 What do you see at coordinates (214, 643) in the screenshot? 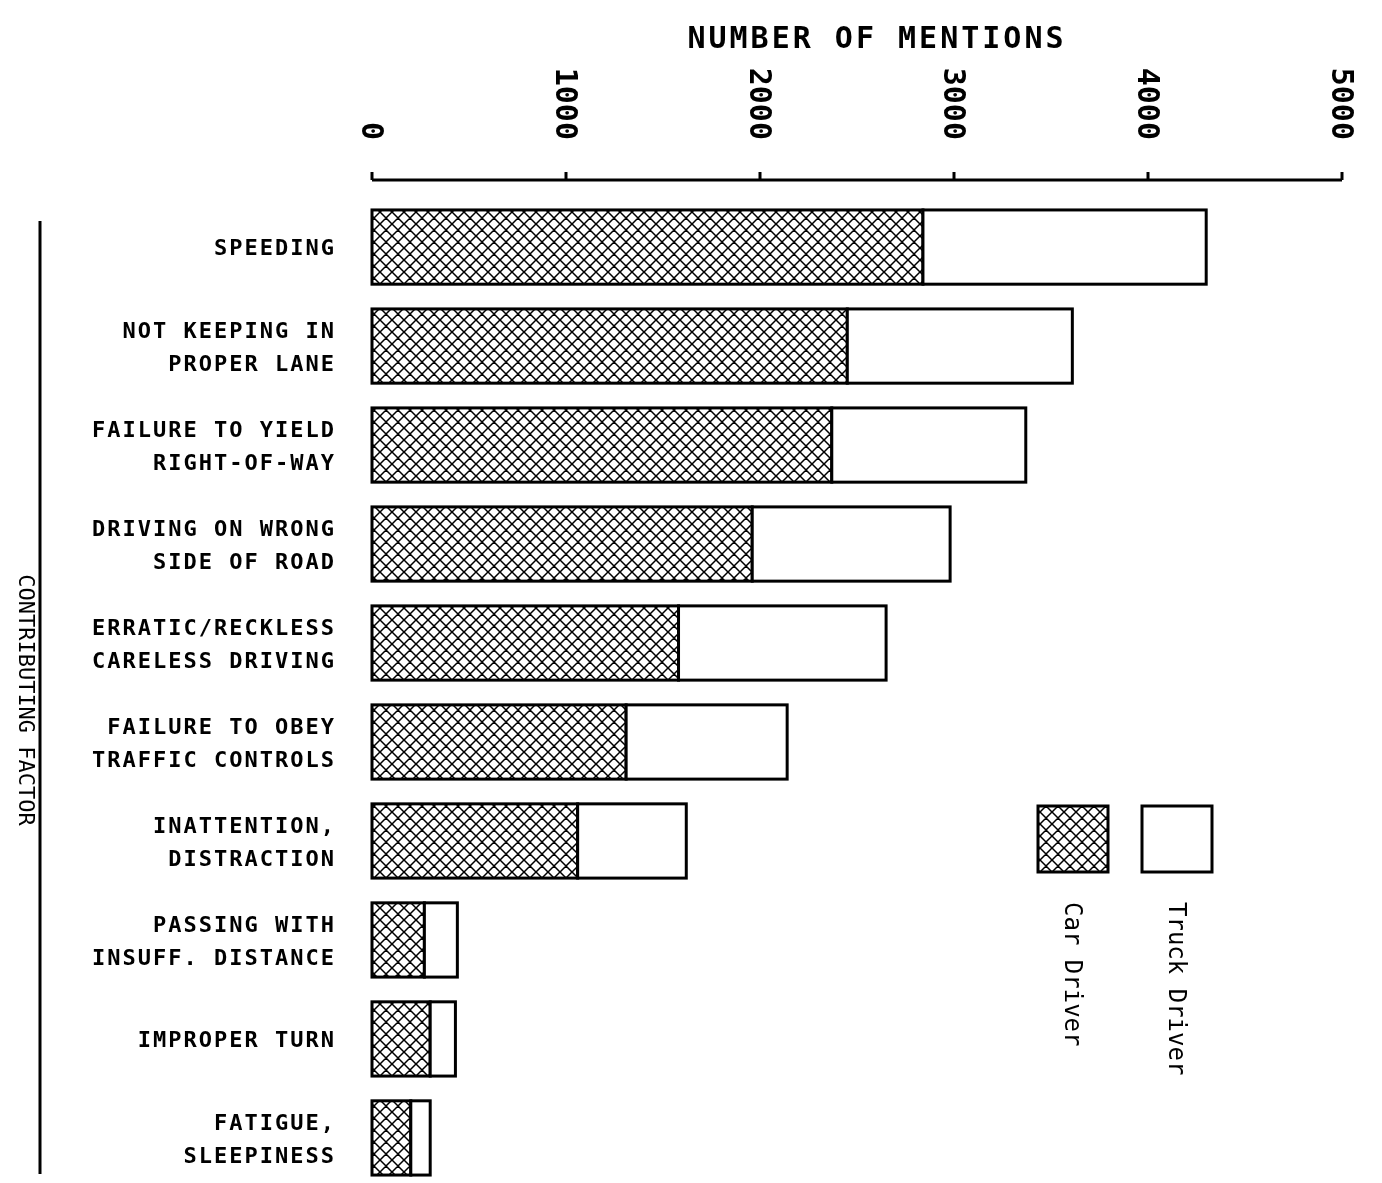
I see `y-tick-label: ERRATIC/RECKLESS CARELESS DRIVING` at bounding box center [214, 643].